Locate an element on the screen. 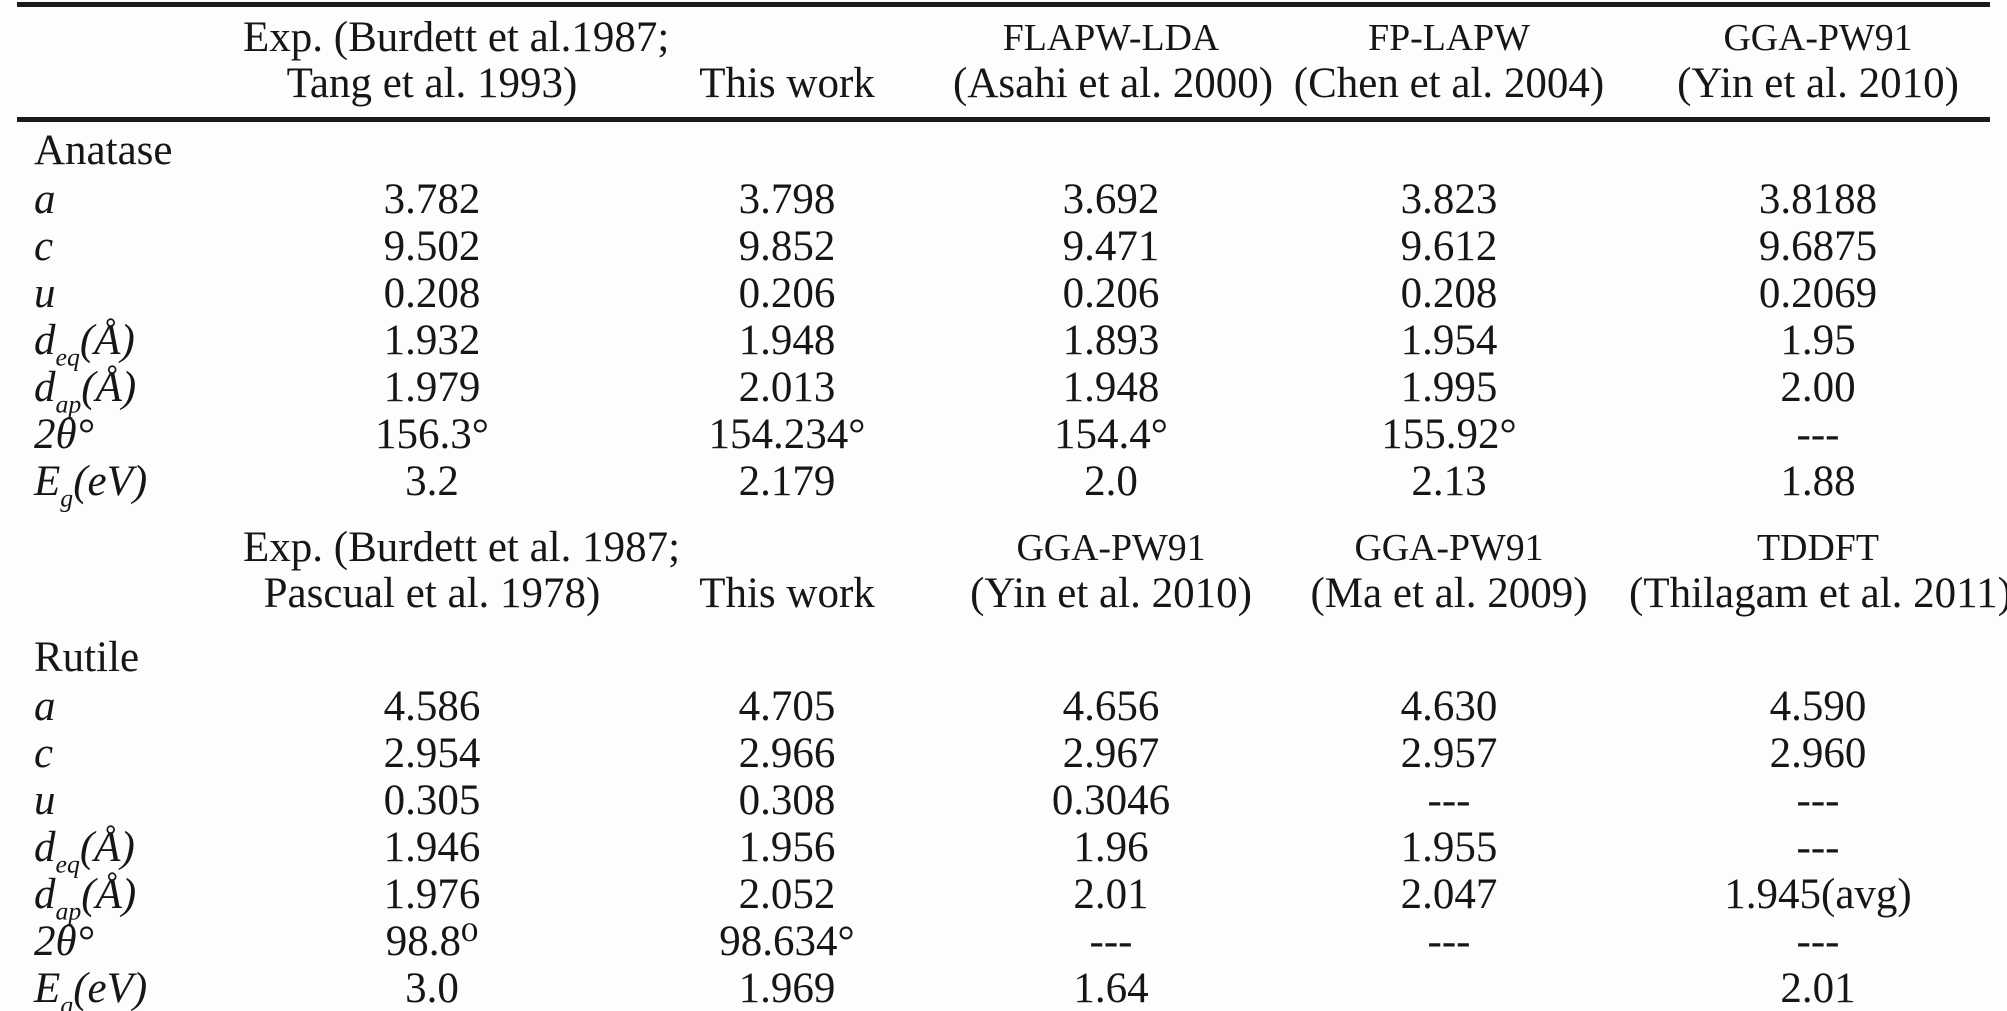 Image resolution: width=2007 pixels, height=1011 pixels. table-cell: 2.01 is located at coordinates (1111, 894).